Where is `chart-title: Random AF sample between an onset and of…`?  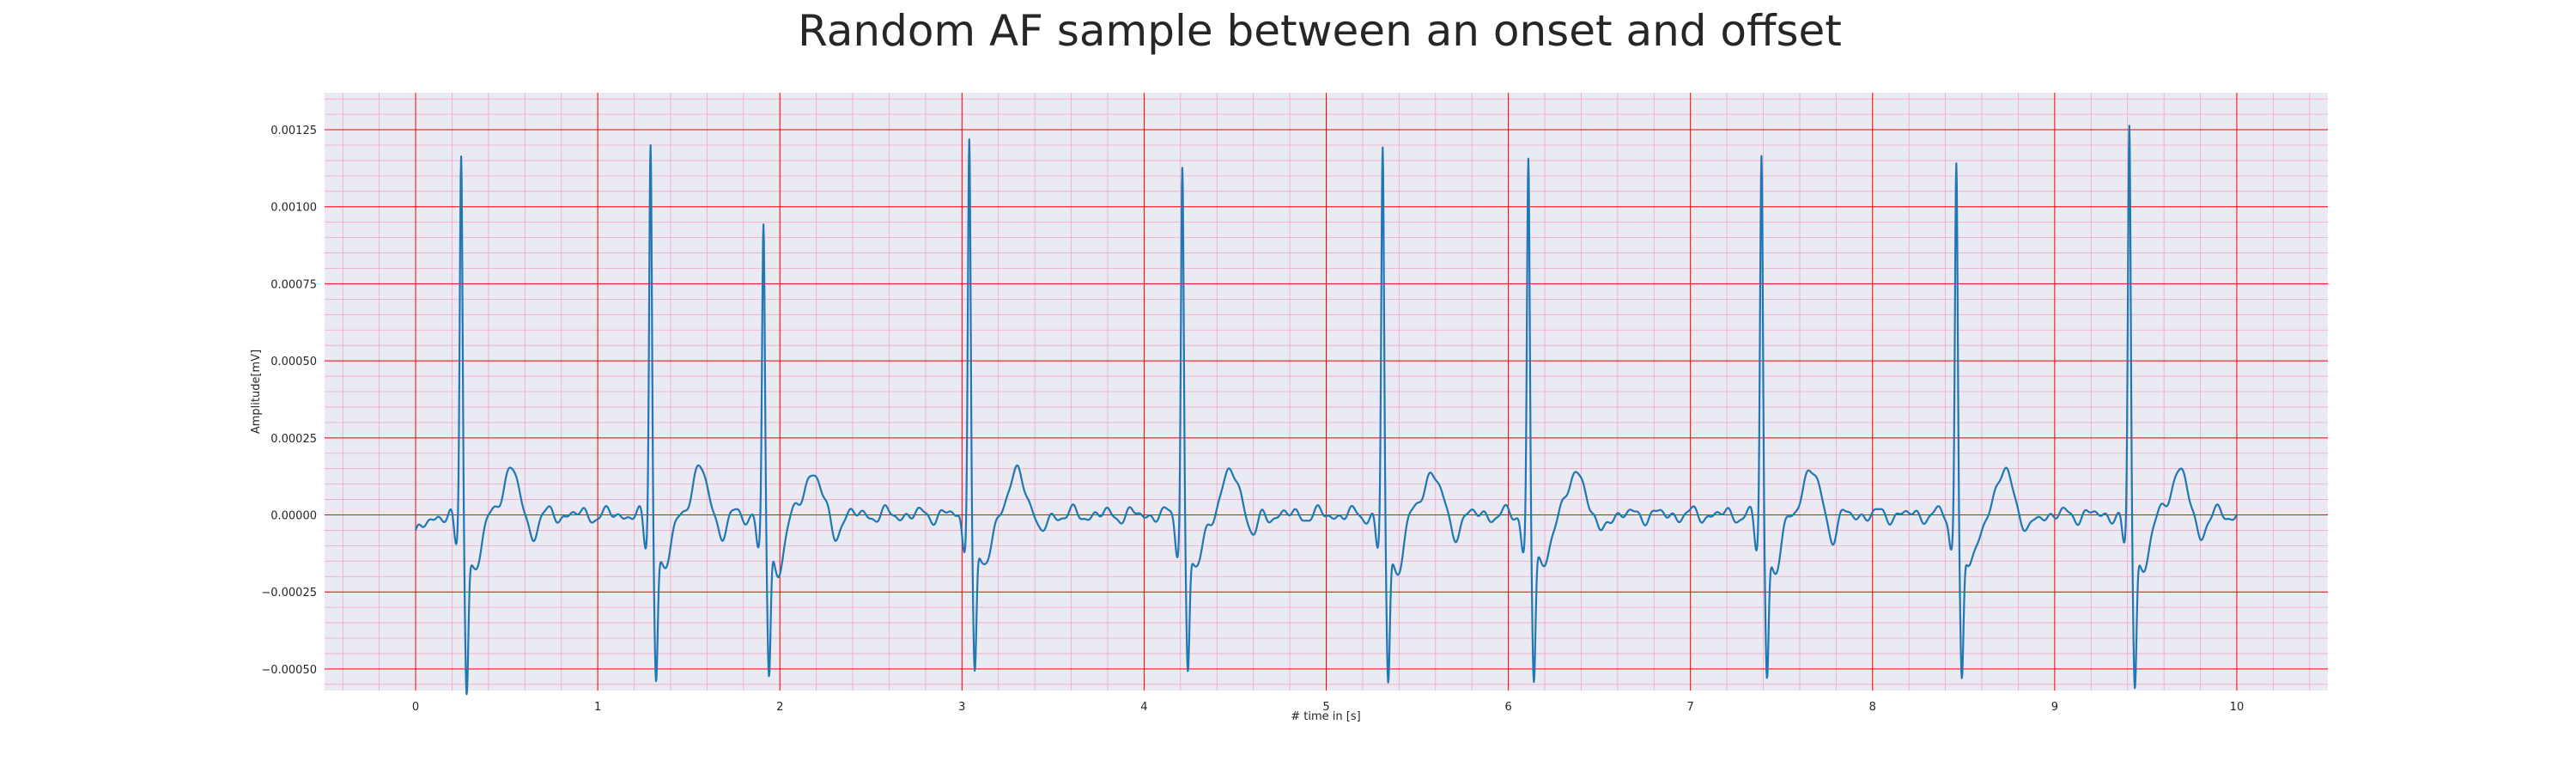
chart-title: Random AF sample between an onset and of… is located at coordinates (1320, 31).